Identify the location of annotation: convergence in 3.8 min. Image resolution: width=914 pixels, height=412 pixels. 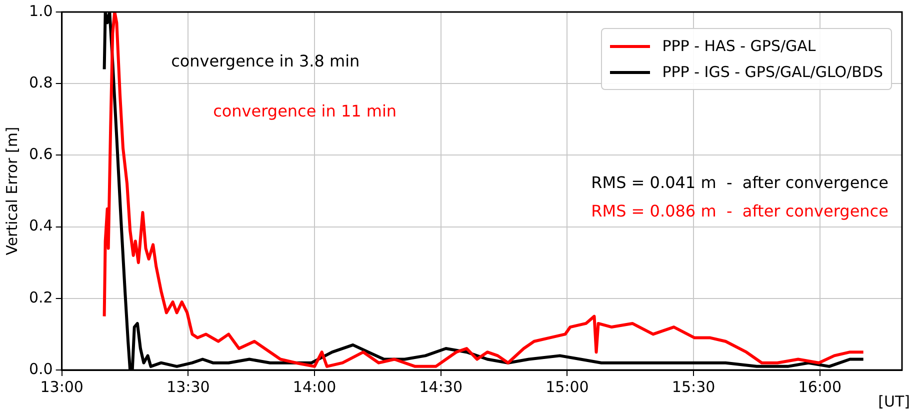
(265, 60).